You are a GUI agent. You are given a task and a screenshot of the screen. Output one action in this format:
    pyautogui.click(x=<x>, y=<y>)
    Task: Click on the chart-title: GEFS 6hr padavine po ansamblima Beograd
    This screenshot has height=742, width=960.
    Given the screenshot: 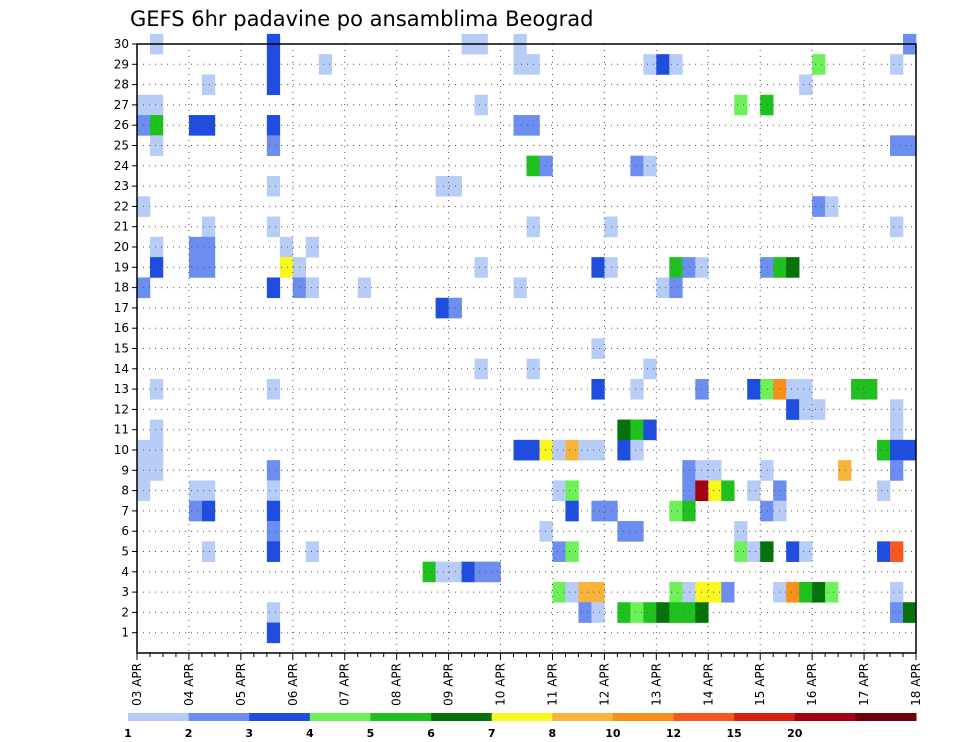 What is the action you would take?
    pyautogui.click(x=361, y=19)
    